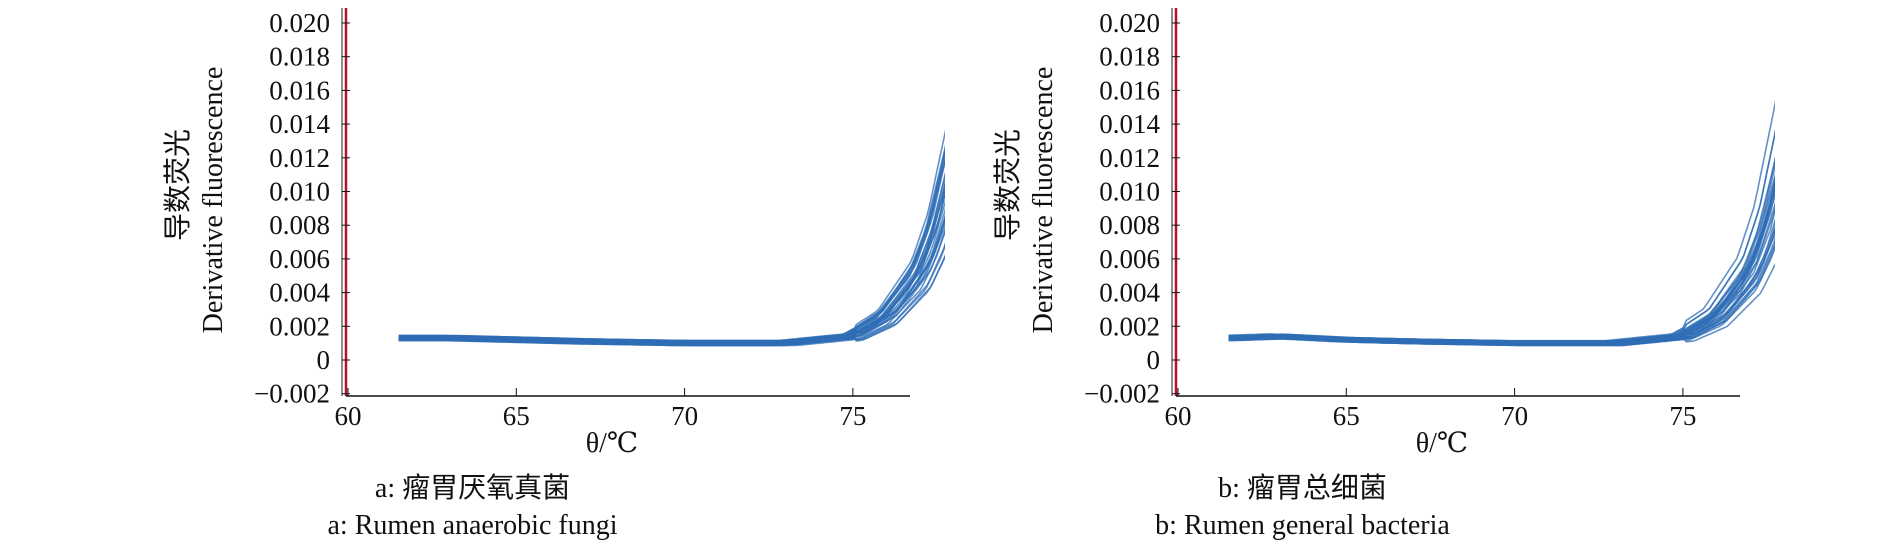 The image size is (1890, 549). What do you see at coordinates (472, 525) in the screenshot?
I see `caption-en-a: a: Rumen anaerobic fungi` at bounding box center [472, 525].